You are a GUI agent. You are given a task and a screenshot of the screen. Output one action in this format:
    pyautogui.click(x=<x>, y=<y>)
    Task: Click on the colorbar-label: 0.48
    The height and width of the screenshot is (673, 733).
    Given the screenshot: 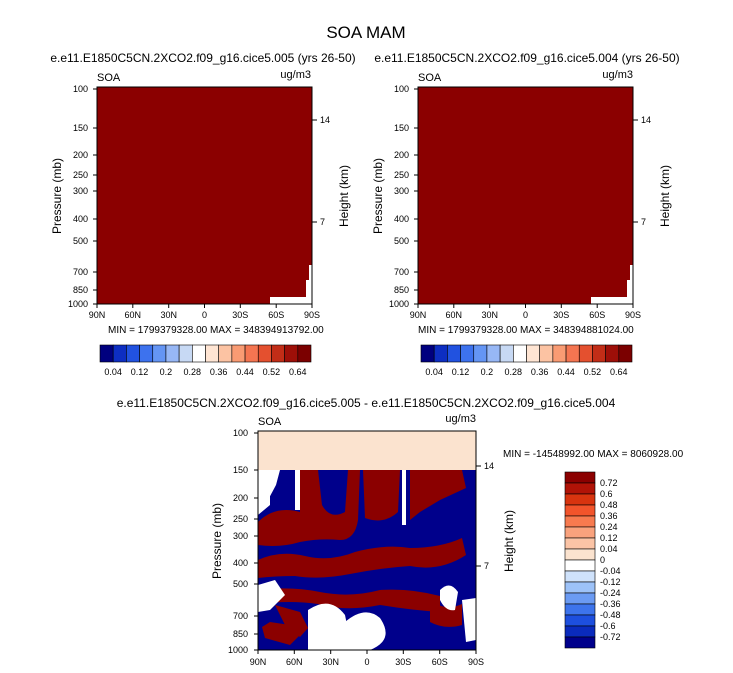 What is the action you would take?
    pyautogui.click(x=609, y=505)
    